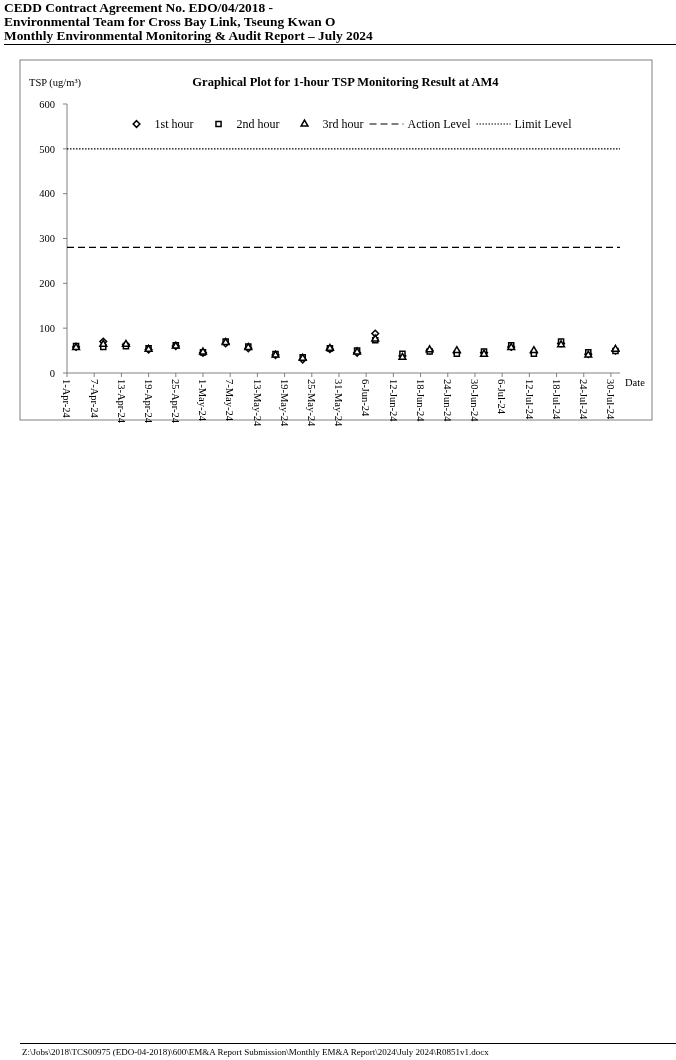  I want to click on x-tick-label: 7-May-24, so click(230, 400).